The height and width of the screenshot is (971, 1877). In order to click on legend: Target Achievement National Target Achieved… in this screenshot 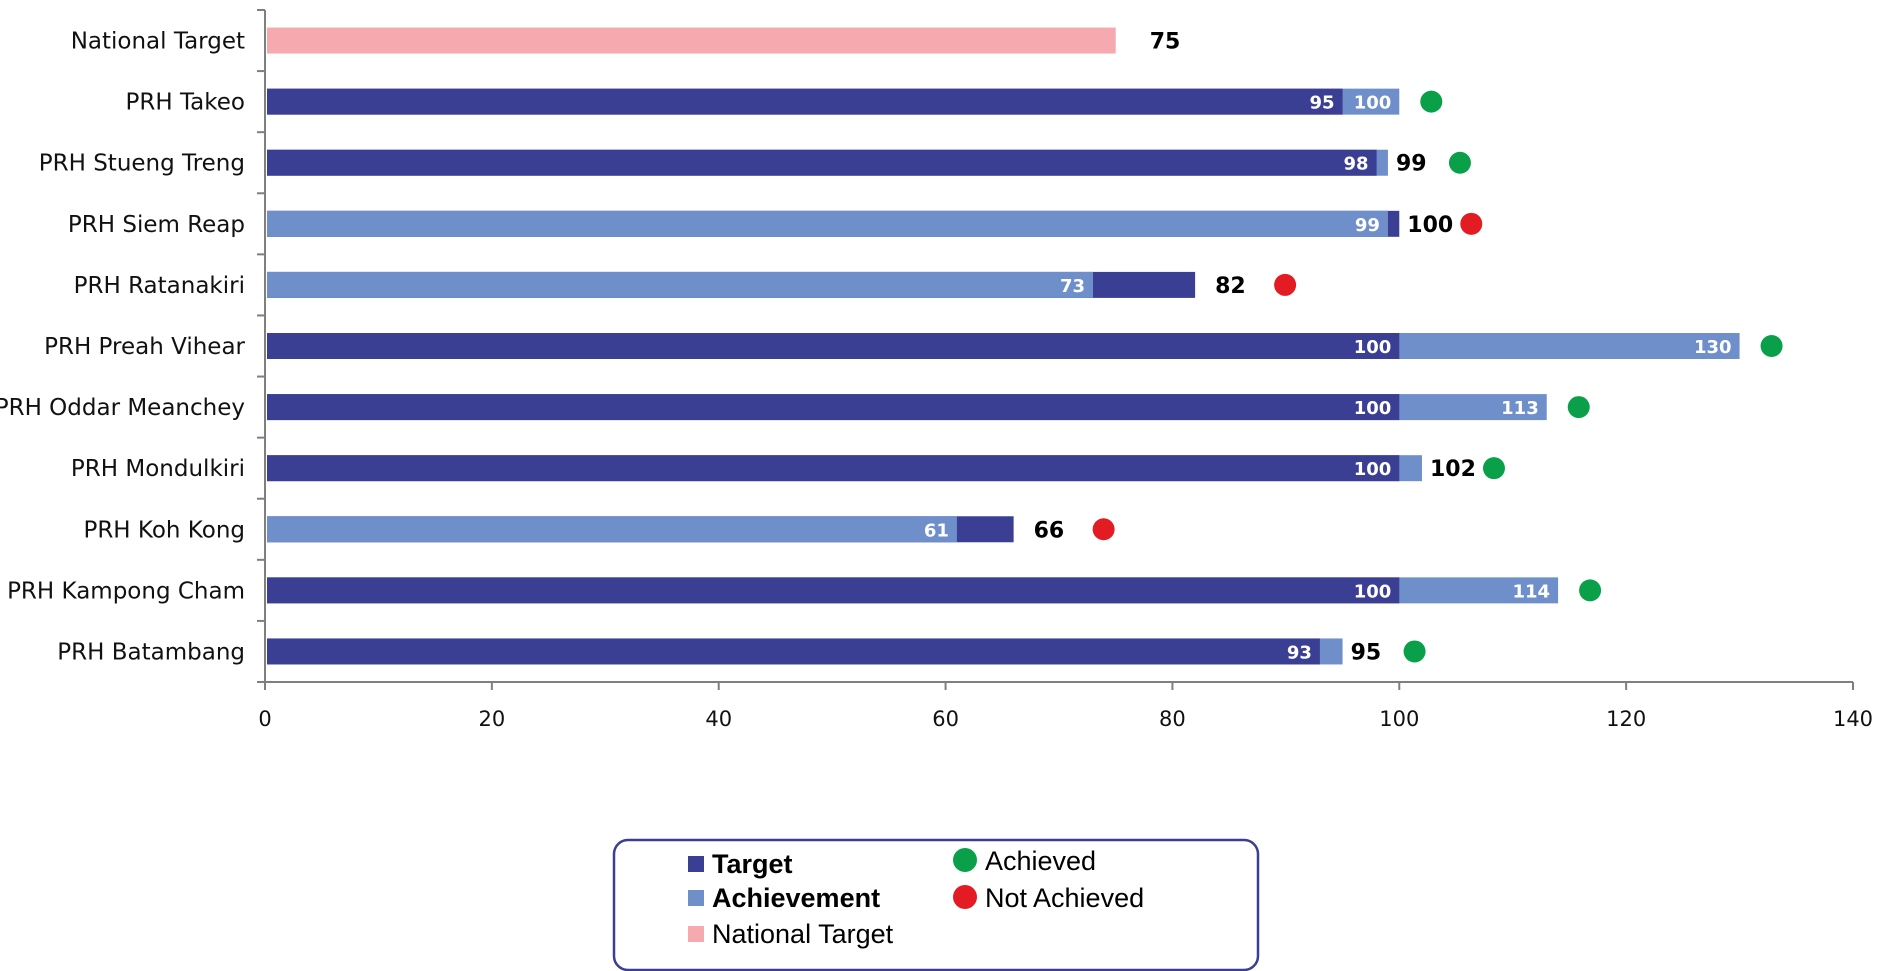, I will do `click(936, 904)`.